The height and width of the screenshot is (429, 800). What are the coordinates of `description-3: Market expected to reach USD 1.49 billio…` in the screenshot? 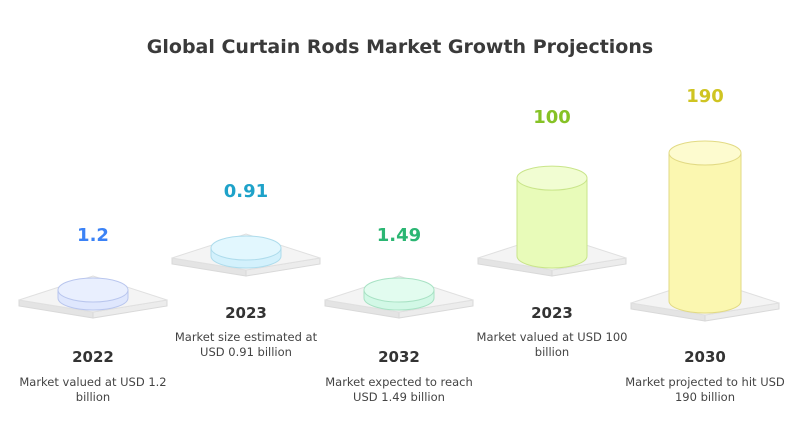 It's located at (399, 389).